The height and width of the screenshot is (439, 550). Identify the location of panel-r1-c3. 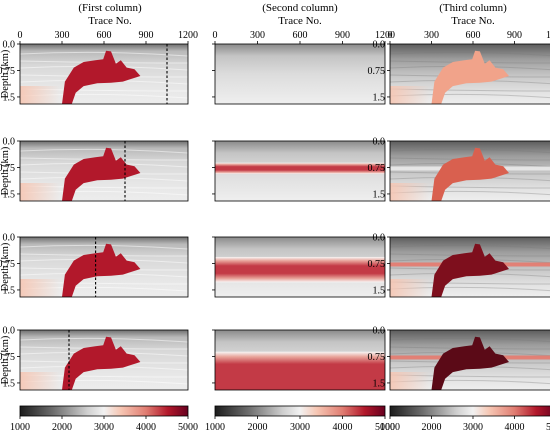
(469, 74).